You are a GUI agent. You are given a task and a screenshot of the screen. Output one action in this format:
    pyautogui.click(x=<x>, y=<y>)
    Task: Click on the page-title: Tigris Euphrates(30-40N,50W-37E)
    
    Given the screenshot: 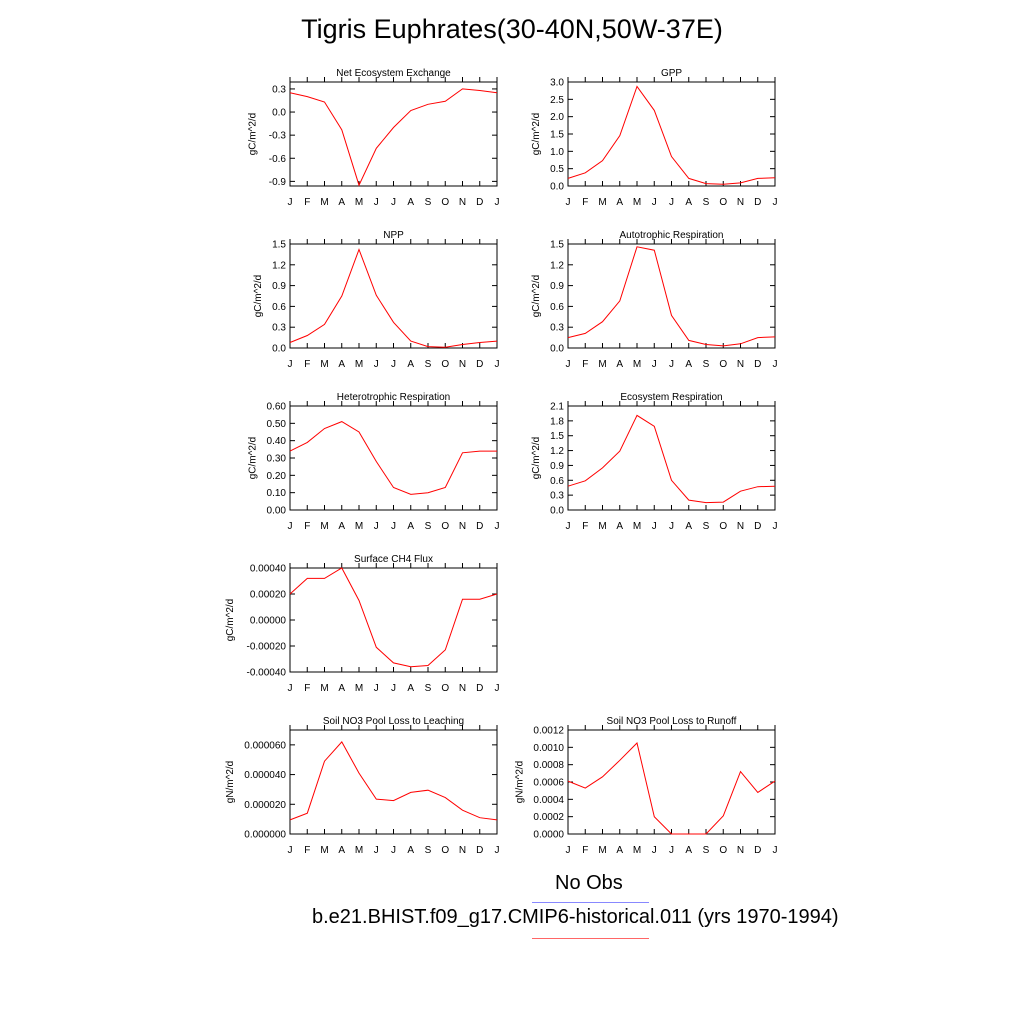 What is the action you would take?
    pyautogui.click(x=512, y=29)
    